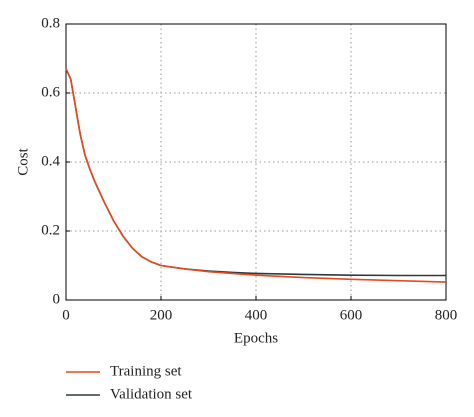  I want to click on y-tick-label: 0.2, so click(50, 230).